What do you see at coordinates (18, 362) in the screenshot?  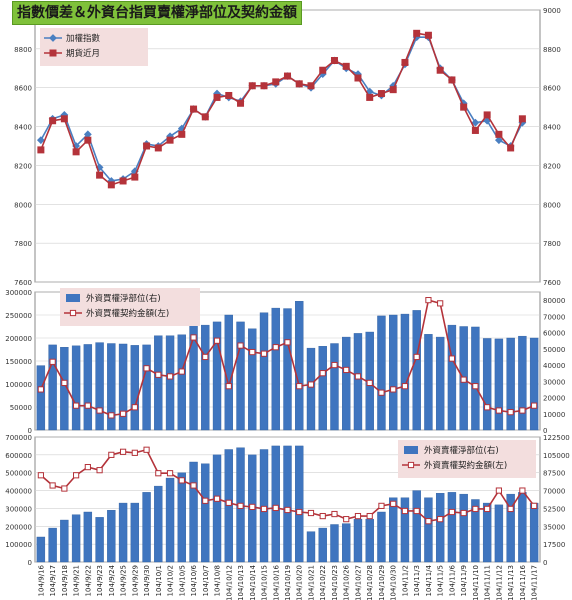 I see `left-tick-label: 150000` at bounding box center [18, 362].